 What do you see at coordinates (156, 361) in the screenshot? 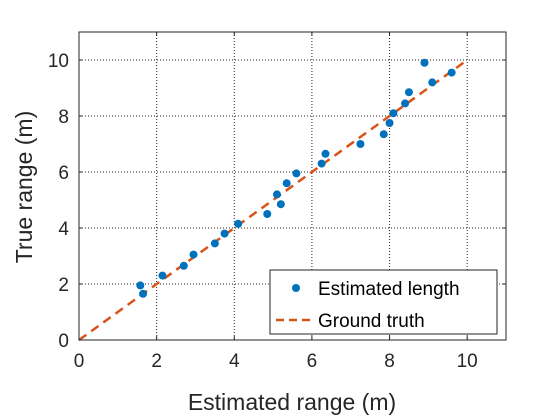
I see `x-tick-label: 2` at bounding box center [156, 361].